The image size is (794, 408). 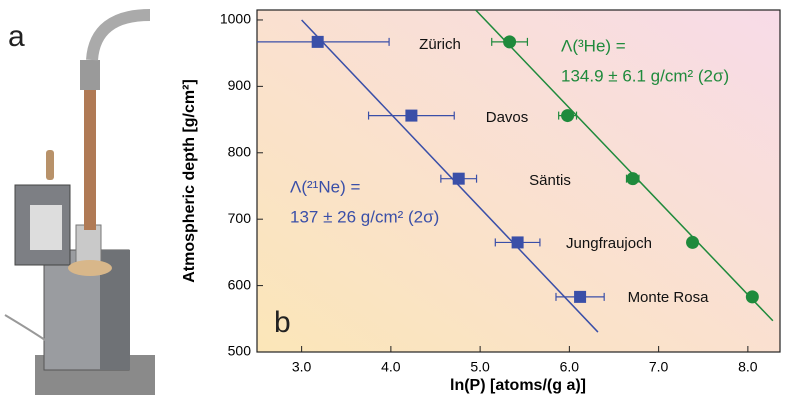 What do you see at coordinates (593, 45) in the screenshot?
I see `fit-annotation: Λ(³He) =` at bounding box center [593, 45].